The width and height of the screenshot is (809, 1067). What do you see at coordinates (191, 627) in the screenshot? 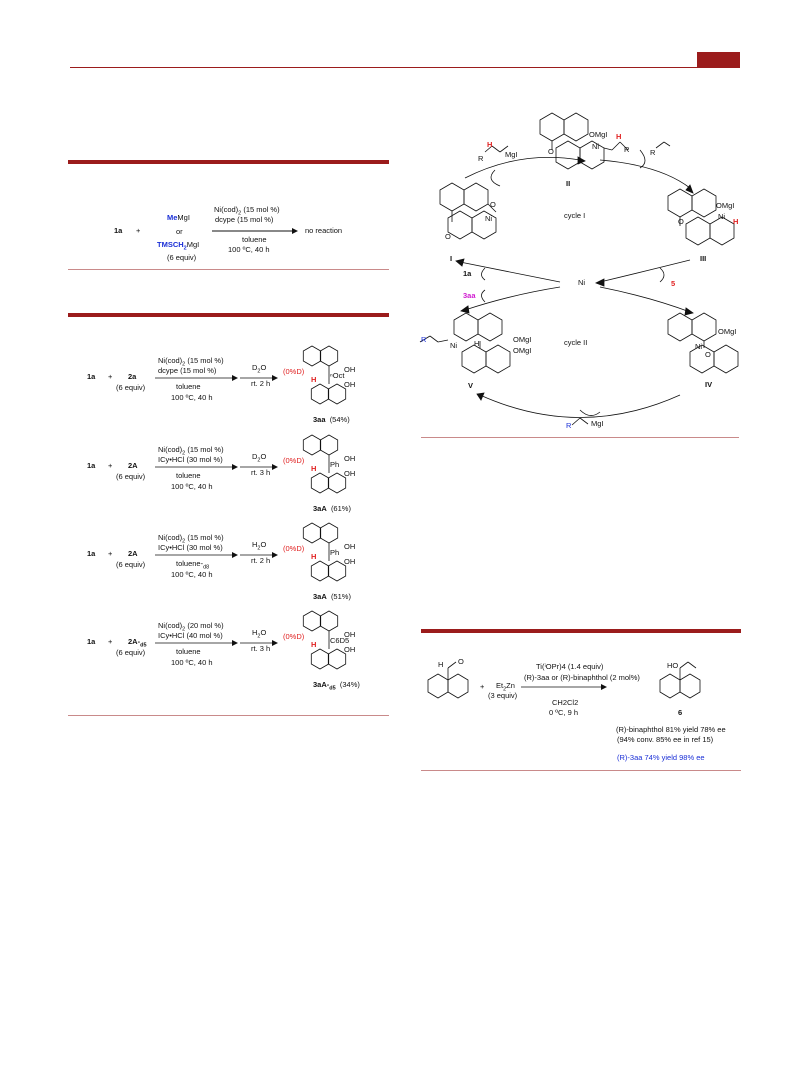
I see `condition-catalyst: Ni(cod)2 (20 mol %)` at bounding box center [191, 627].